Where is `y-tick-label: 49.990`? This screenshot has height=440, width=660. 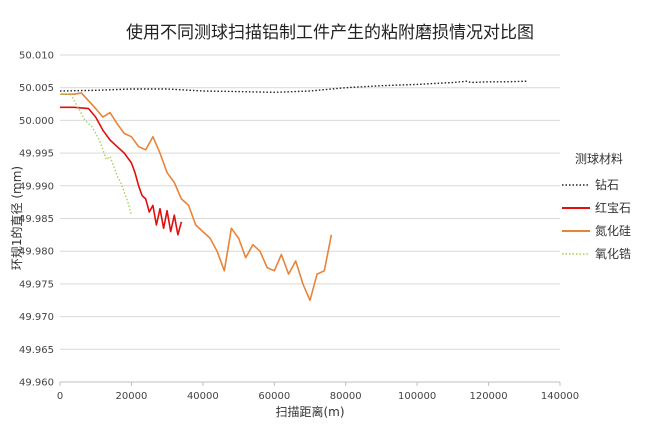
y-tick-label: 49.990 is located at coordinates (36, 186).